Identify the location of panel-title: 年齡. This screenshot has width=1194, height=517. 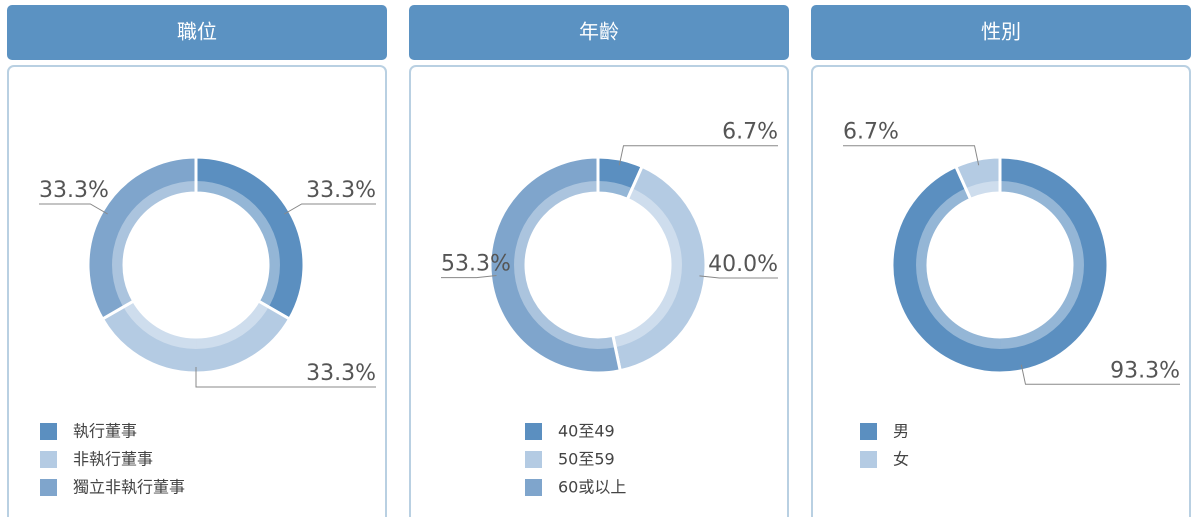
(599, 32).